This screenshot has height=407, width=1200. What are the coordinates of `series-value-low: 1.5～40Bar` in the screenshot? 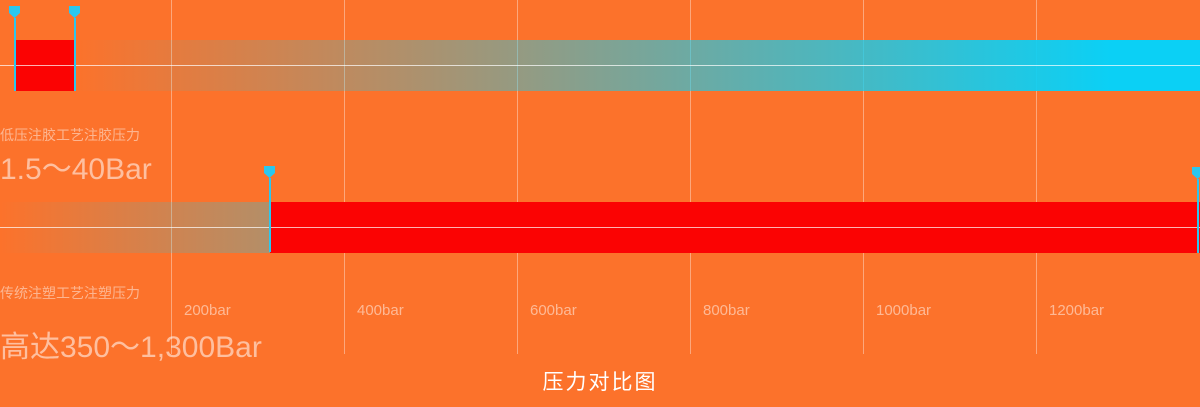 It's located at (76, 169).